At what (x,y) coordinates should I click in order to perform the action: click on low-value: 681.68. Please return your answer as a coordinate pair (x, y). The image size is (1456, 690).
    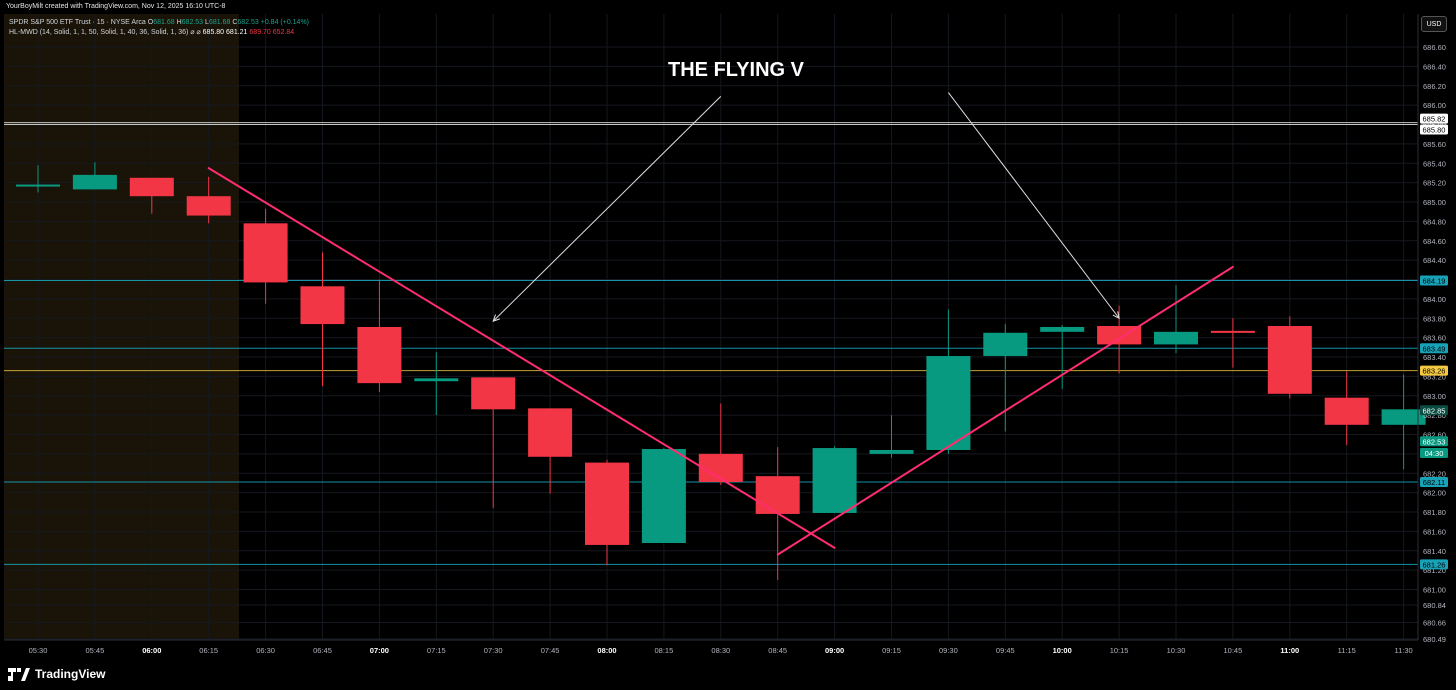
    Looking at the image, I should click on (219, 22).